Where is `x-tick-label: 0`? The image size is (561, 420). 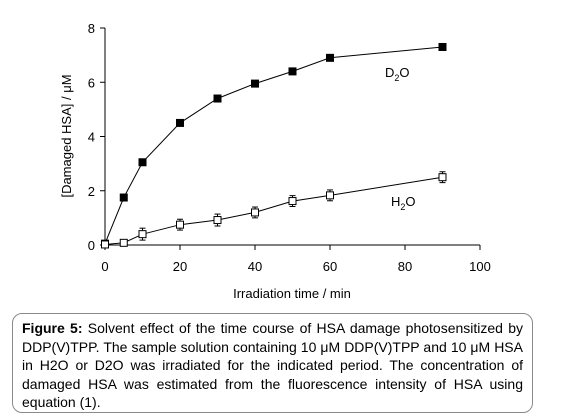 x-tick-label: 0 is located at coordinates (104, 266).